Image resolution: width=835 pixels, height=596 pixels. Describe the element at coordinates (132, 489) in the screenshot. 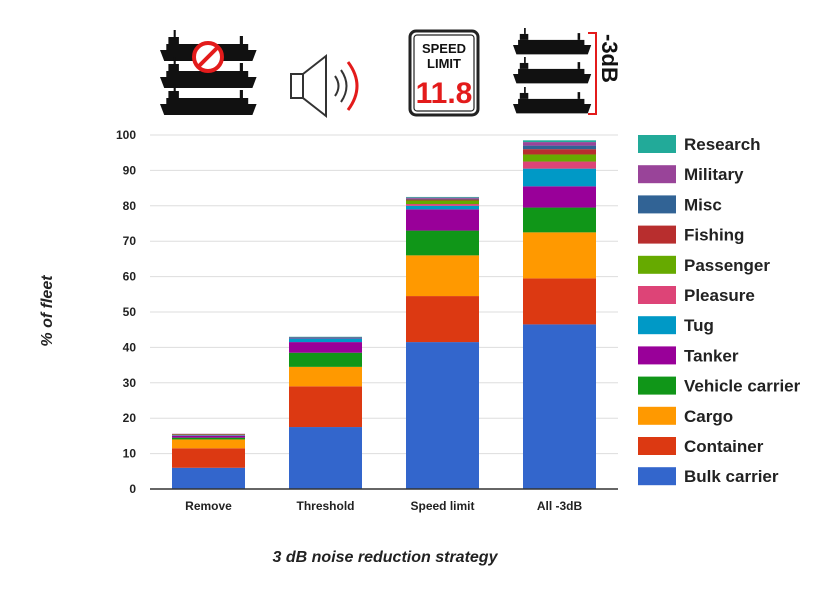

I see `y-tick-label: 0` at that location.